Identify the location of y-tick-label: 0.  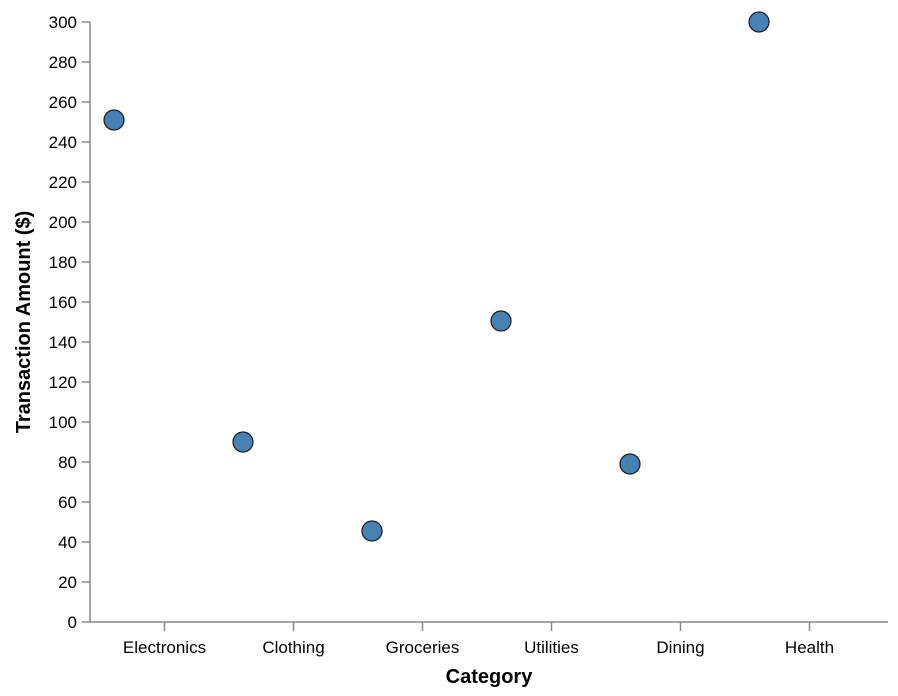
(72, 622).